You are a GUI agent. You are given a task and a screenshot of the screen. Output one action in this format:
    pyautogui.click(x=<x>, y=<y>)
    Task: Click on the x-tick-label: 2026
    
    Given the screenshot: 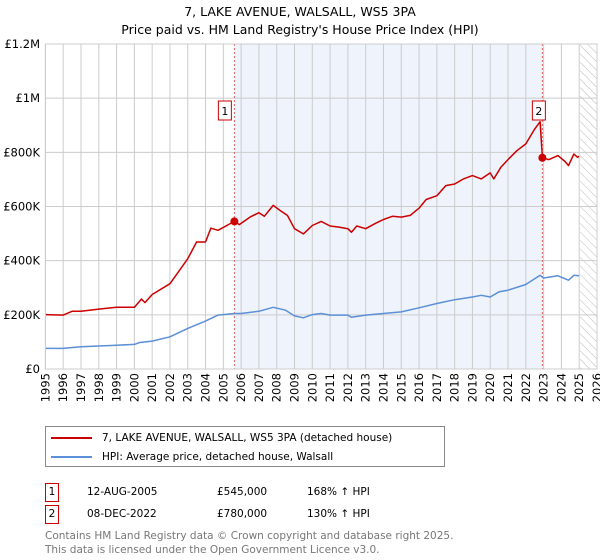 What is the action you would take?
    pyautogui.click(x=595, y=387)
    